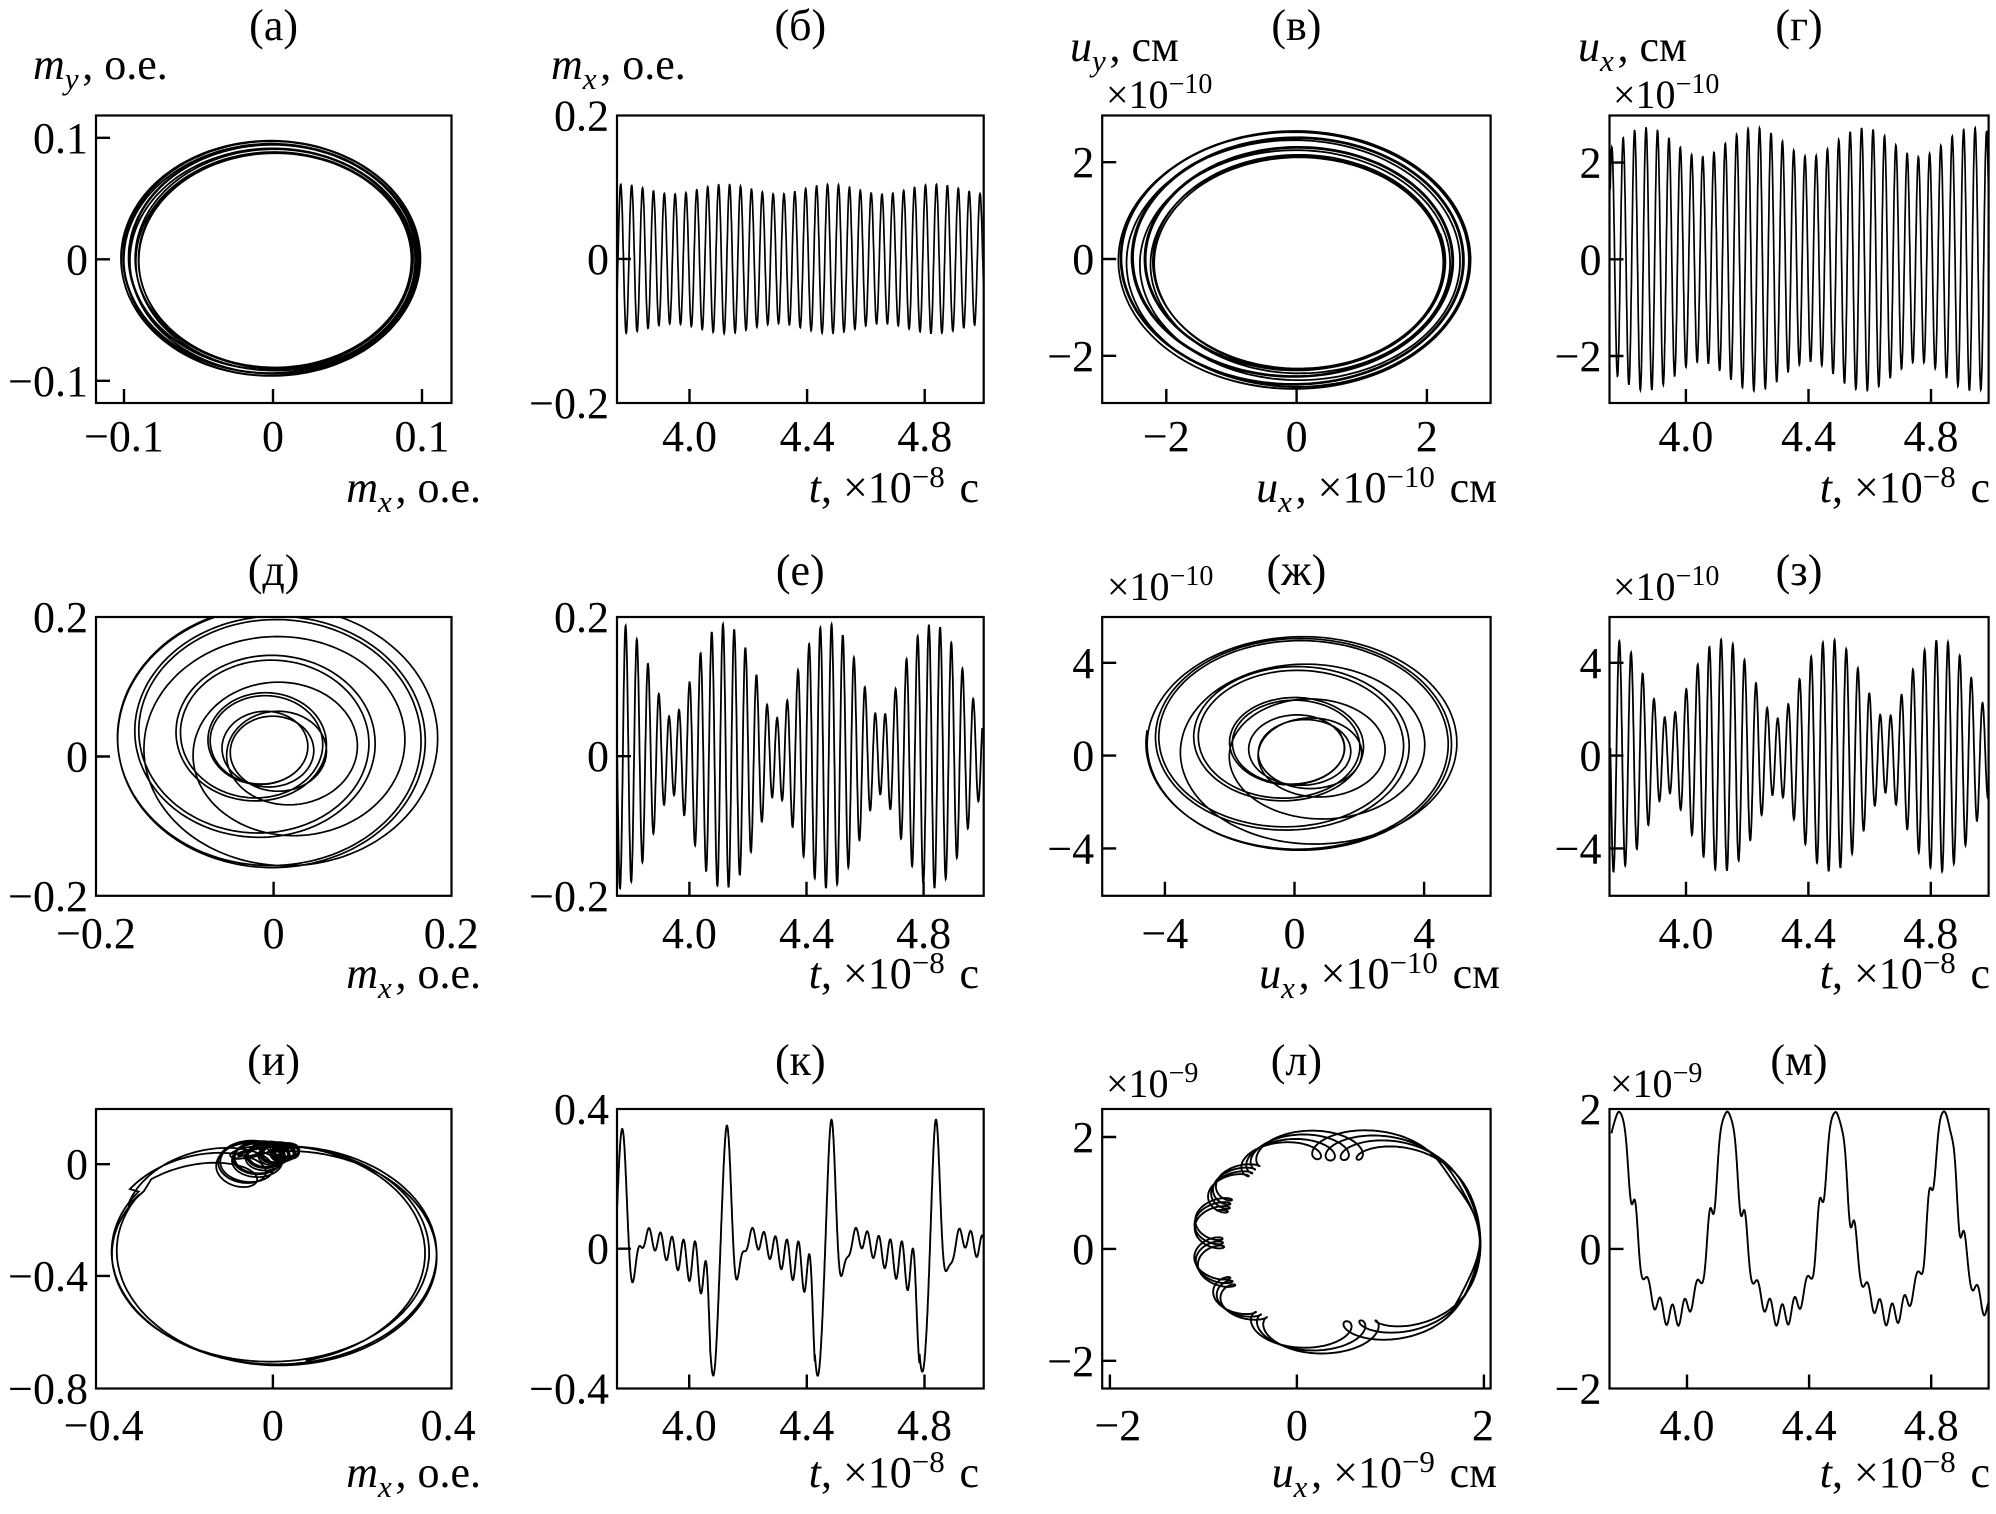  I want to click on svg-text: (и), so click(273, 1060).